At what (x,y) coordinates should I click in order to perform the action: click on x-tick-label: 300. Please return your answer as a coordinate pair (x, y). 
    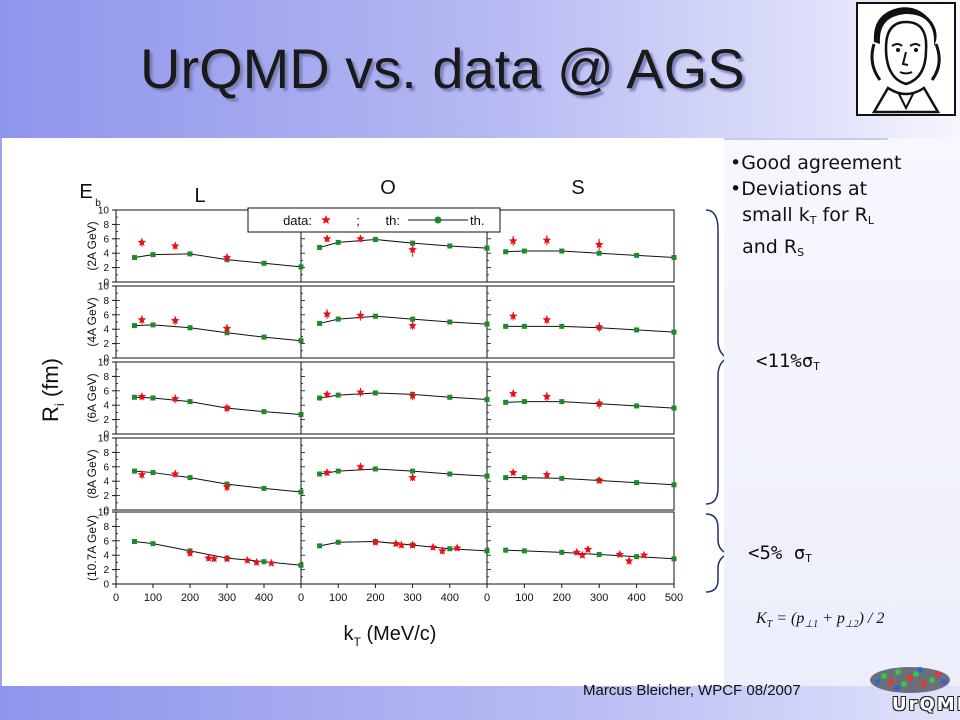
    Looking at the image, I should click on (412, 598).